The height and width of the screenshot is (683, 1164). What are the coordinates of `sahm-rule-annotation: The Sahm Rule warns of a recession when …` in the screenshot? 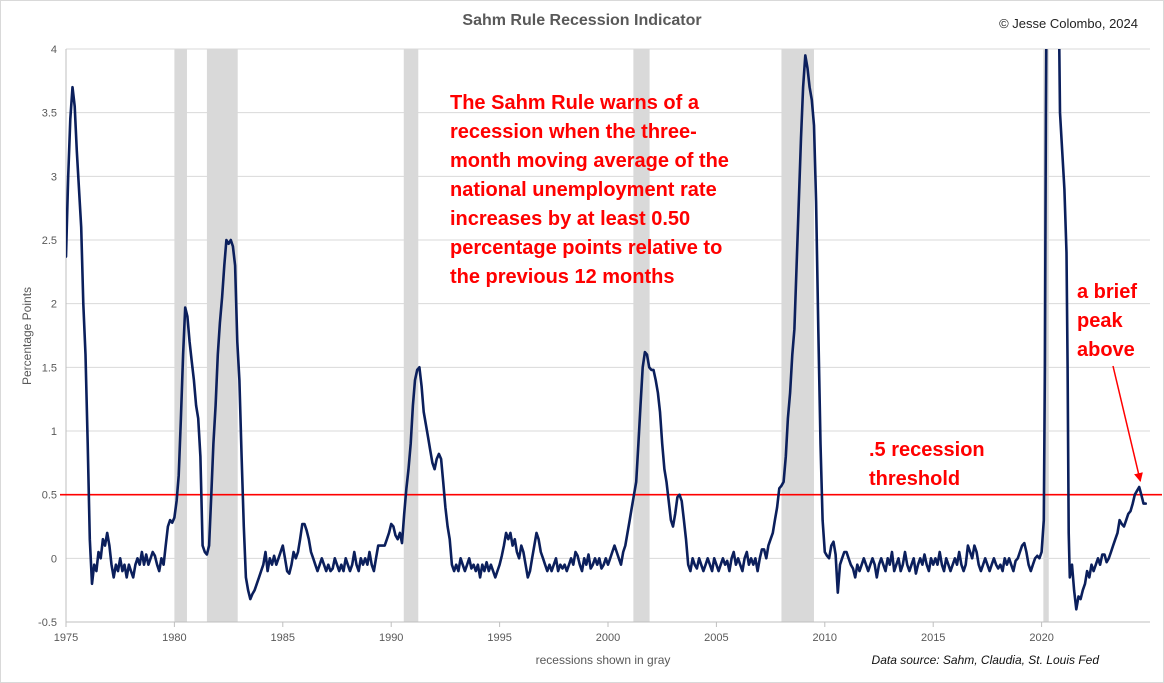 It's located at (610, 190).